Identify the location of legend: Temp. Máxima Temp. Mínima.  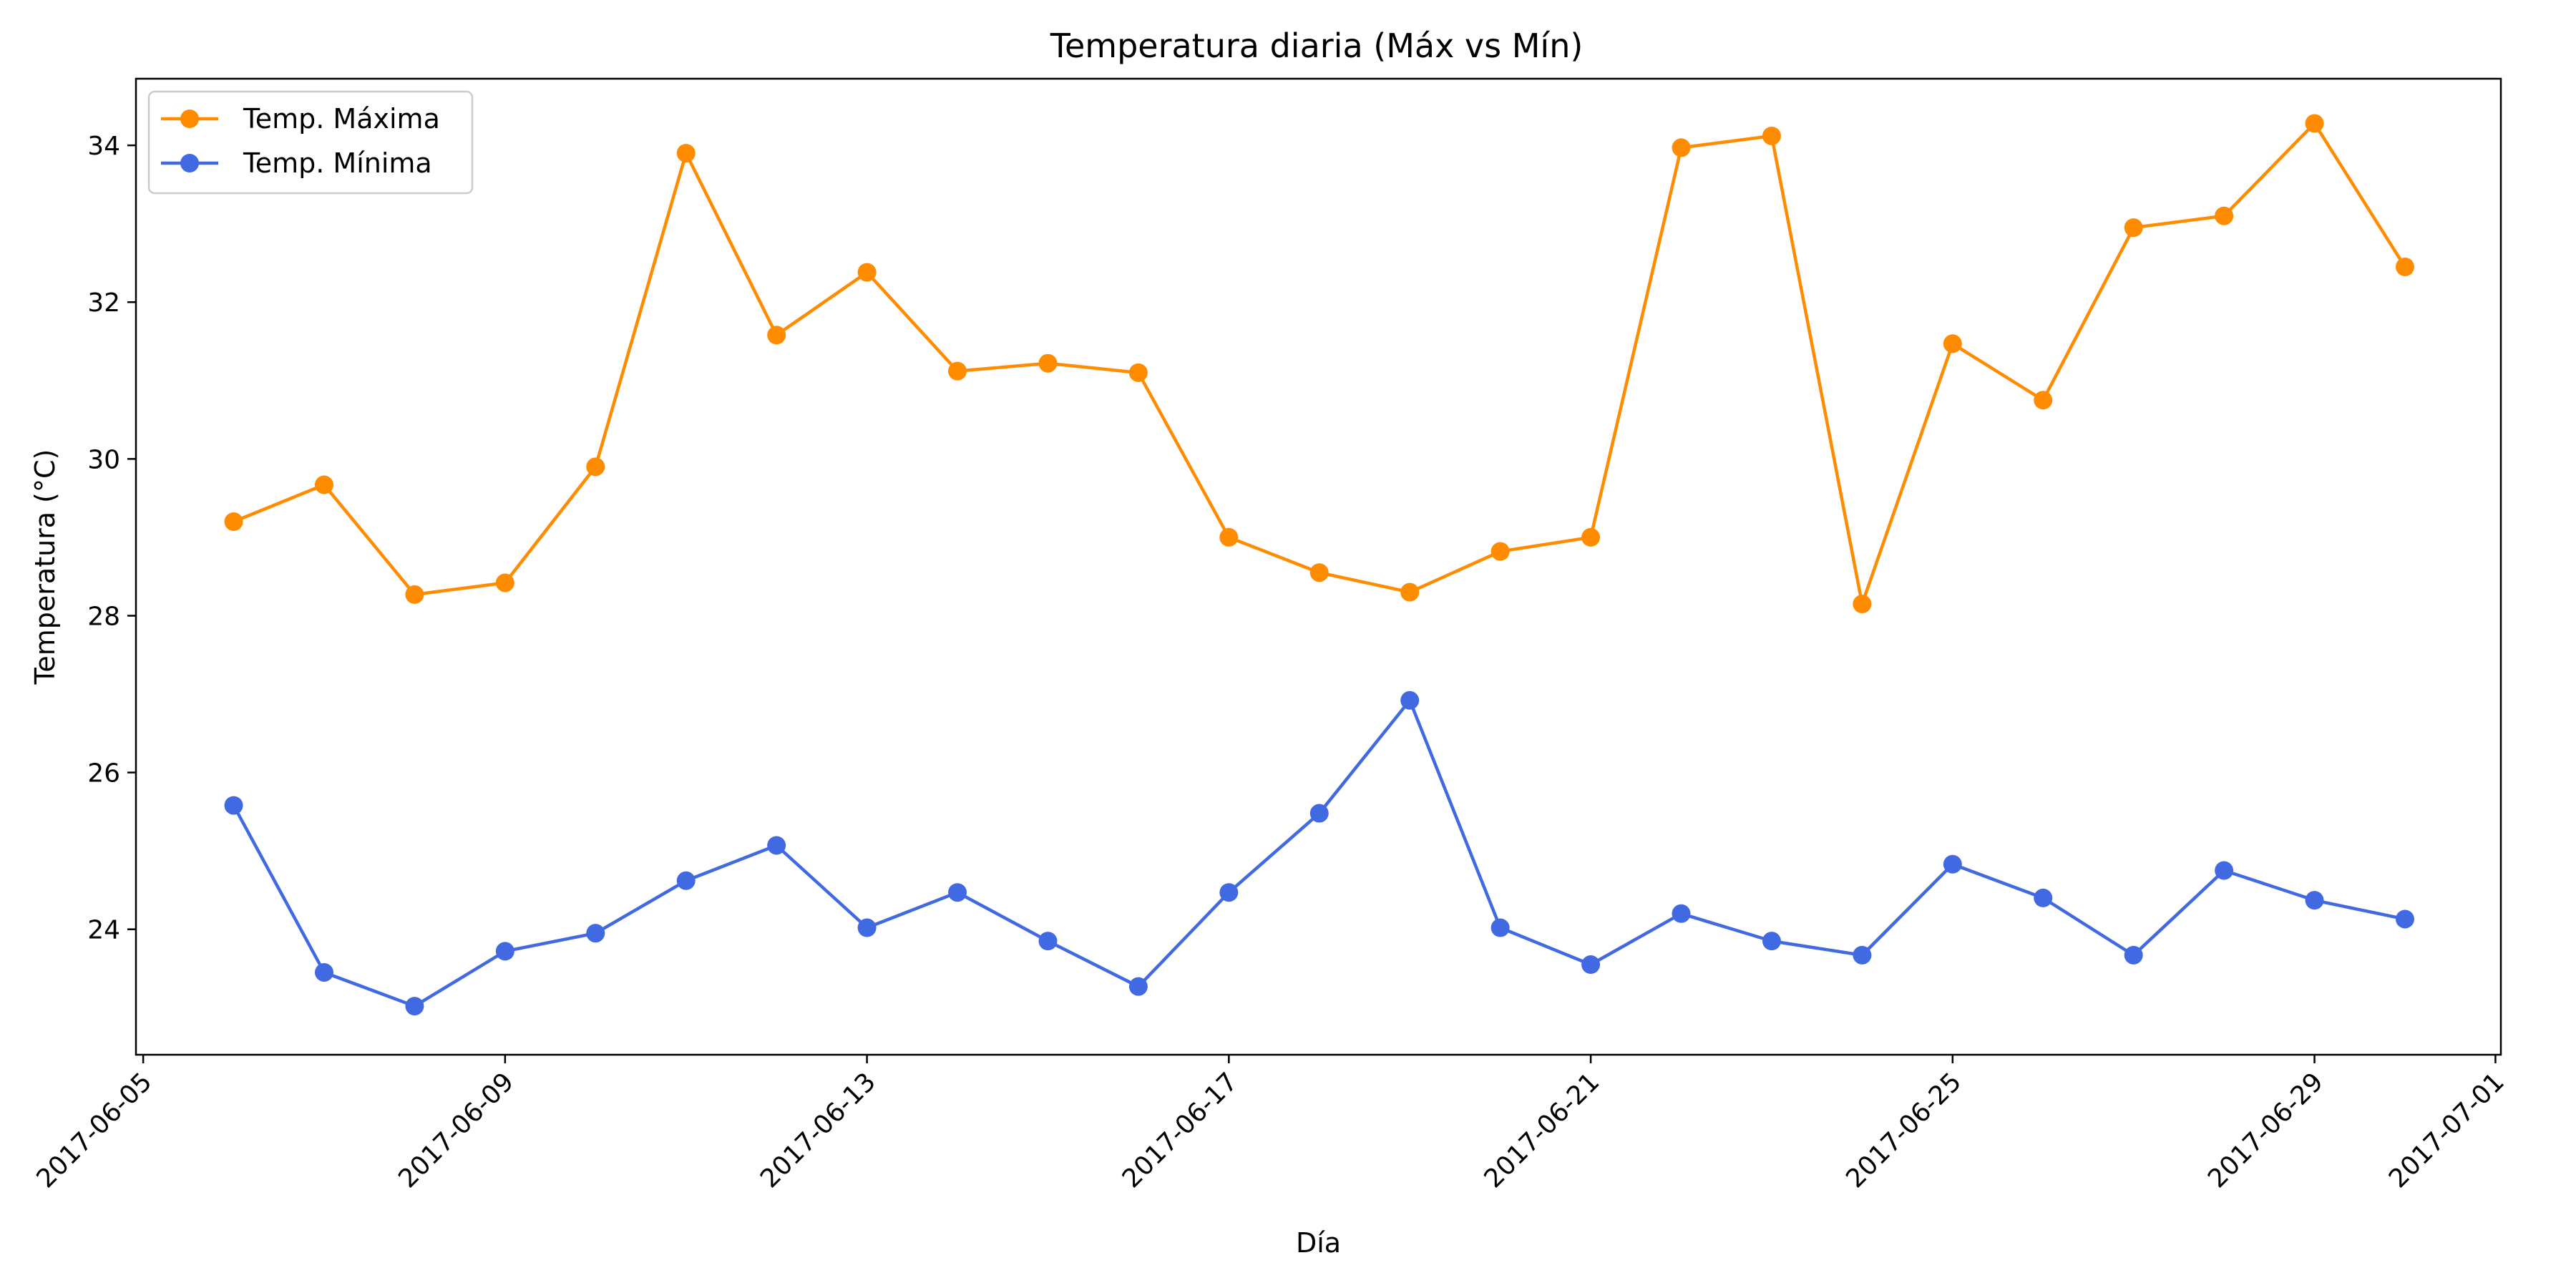
(310, 142).